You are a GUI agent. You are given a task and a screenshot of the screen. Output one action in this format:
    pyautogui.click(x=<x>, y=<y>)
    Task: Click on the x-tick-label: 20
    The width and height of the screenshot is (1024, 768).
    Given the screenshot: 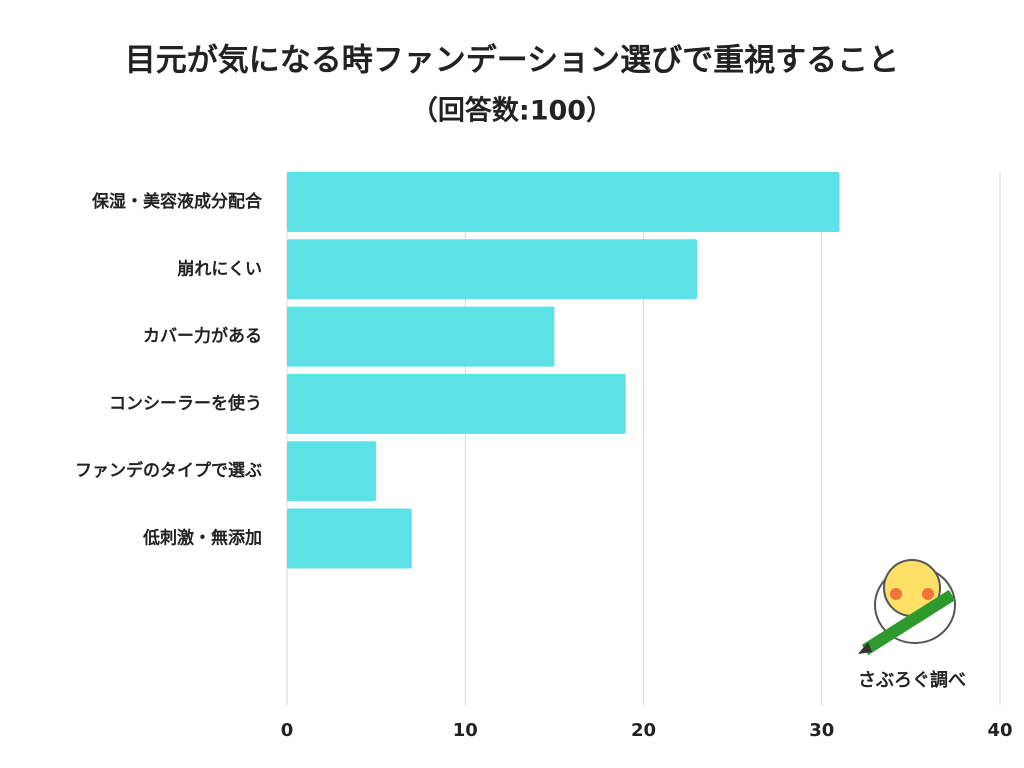 What is the action you would take?
    pyautogui.click(x=643, y=730)
    